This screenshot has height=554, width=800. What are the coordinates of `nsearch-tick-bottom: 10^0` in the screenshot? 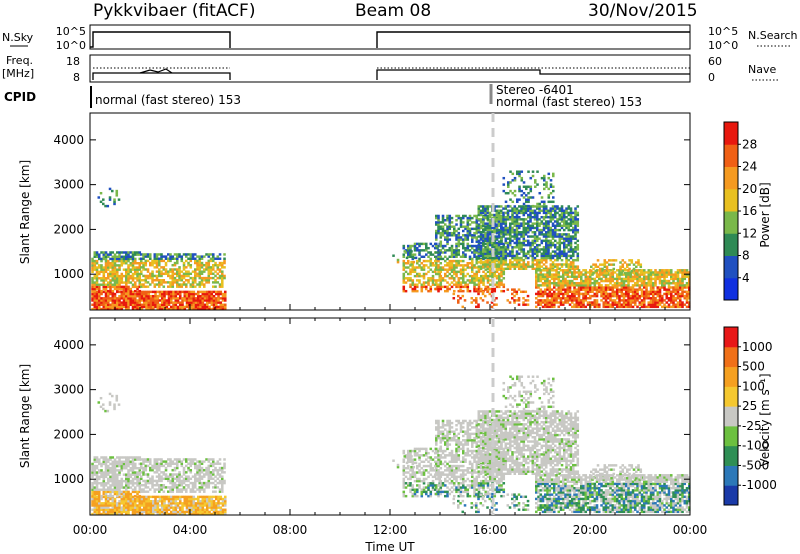 It's located at (723, 45).